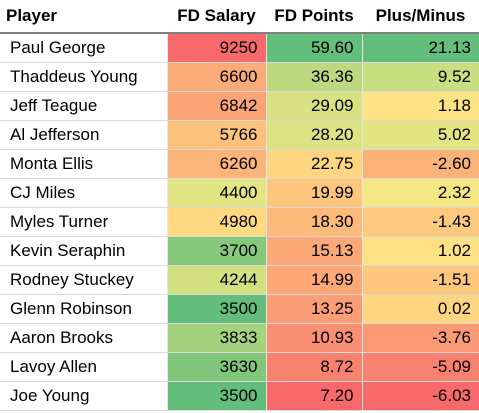 The height and width of the screenshot is (413, 479). I want to click on fd-points-cell: 36.36, so click(313, 77).